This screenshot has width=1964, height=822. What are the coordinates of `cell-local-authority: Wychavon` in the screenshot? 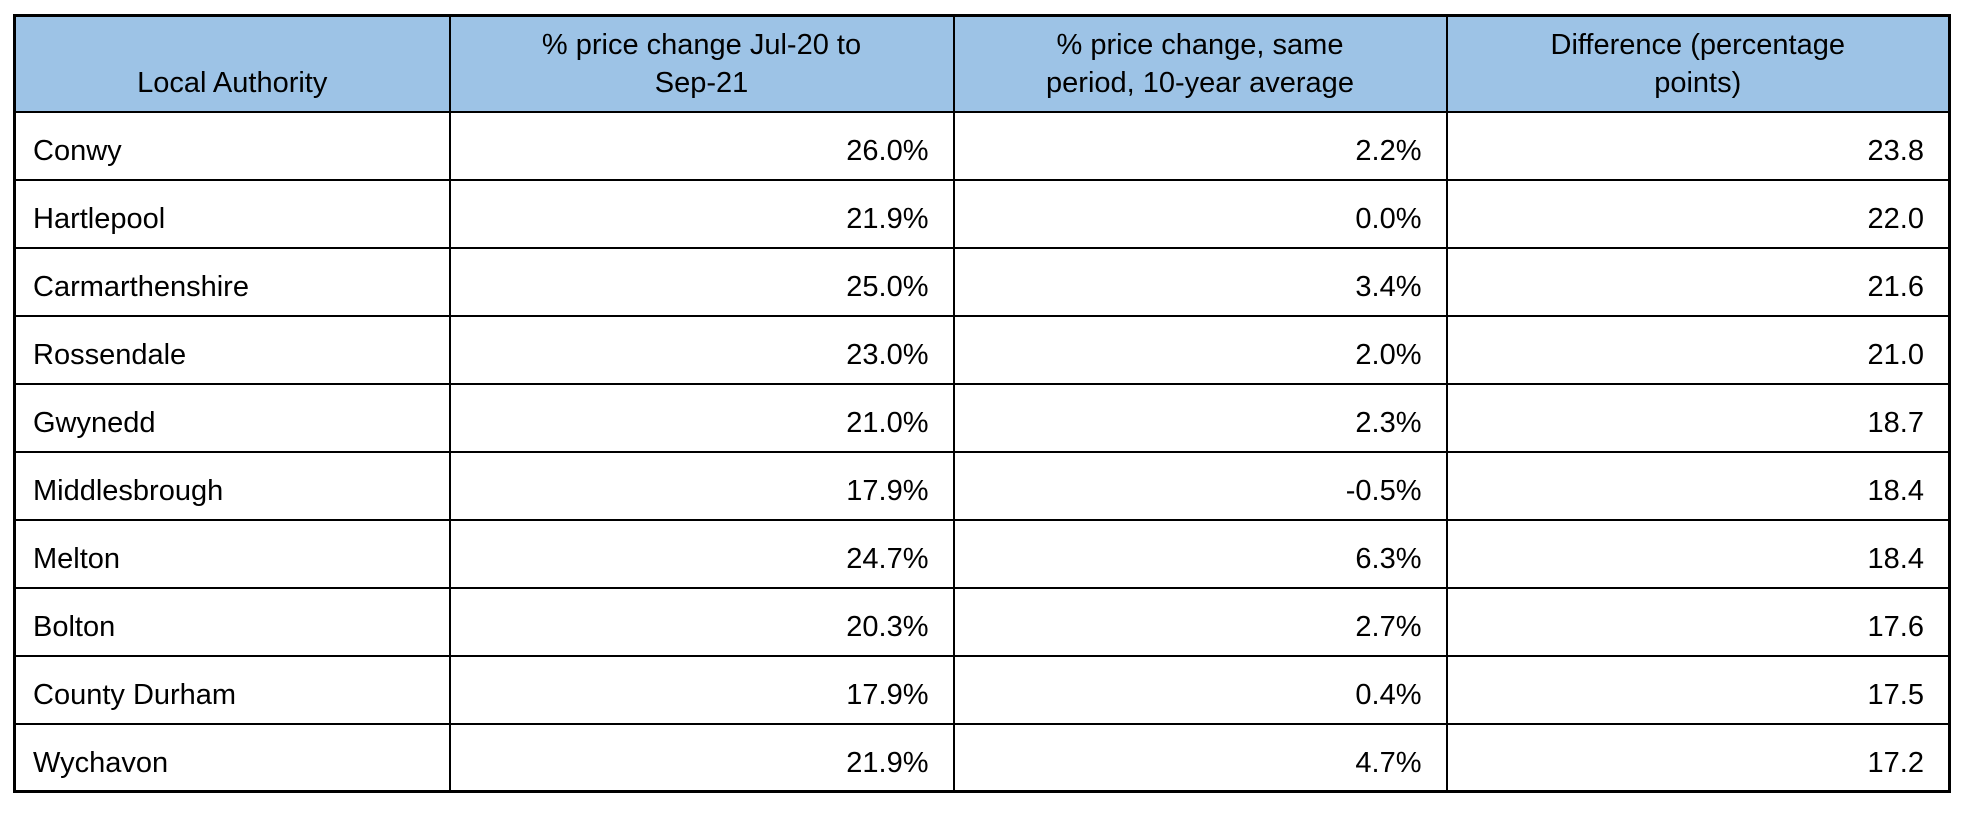 It's located at (232, 757).